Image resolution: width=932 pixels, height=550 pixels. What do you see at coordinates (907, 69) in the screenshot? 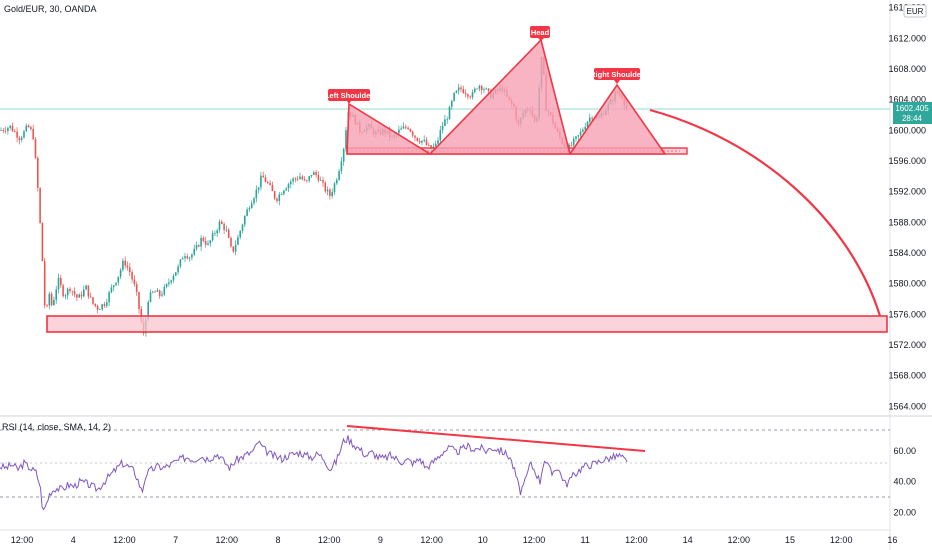
I see `price-tick-label: 1608.000` at bounding box center [907, 69].